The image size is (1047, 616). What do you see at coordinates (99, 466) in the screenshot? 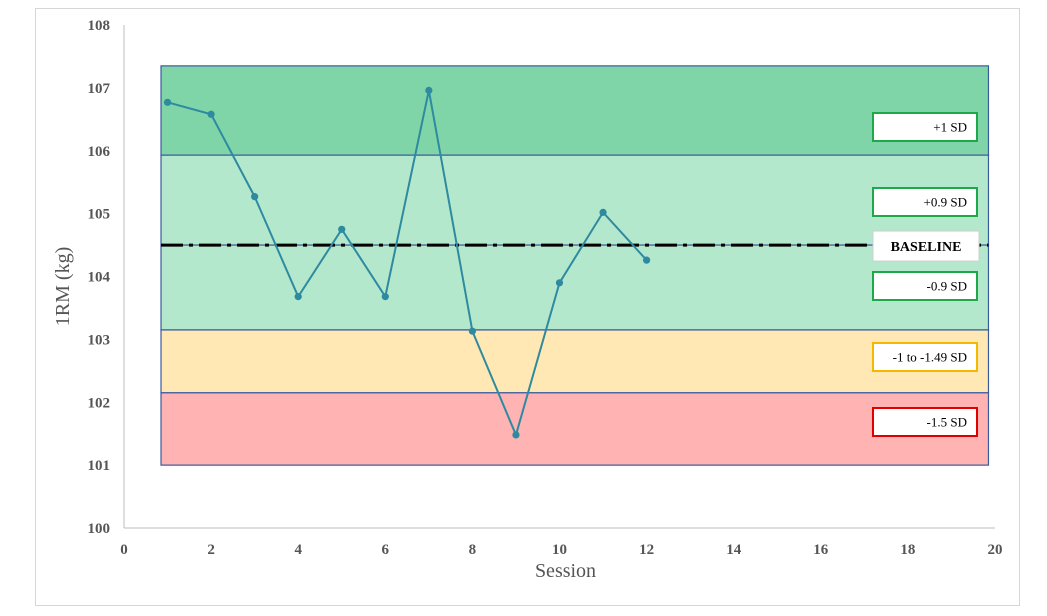
I see `y-tick-label: 101` at bounding box center [99, 466].